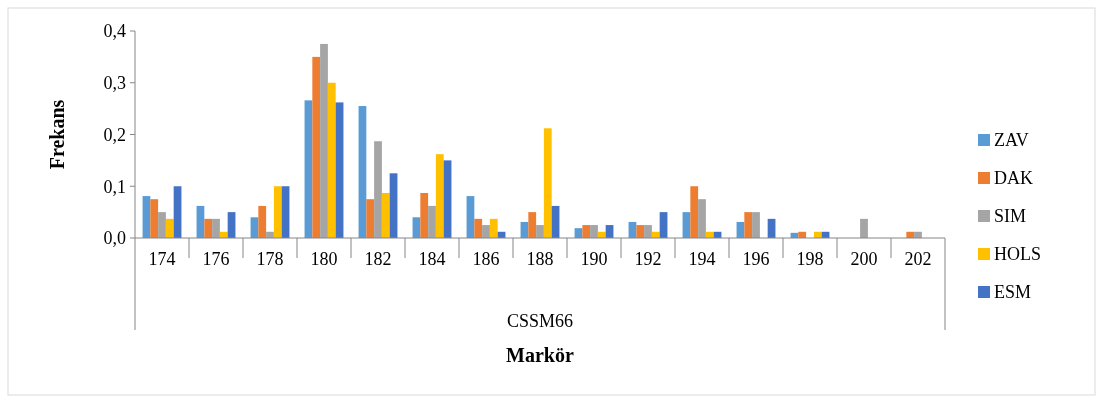 This screenshot has width=1103, height=403. Describe the element at coordinates (216, 259) in the screenshot. I see `x-tick-label: 176` at that location.